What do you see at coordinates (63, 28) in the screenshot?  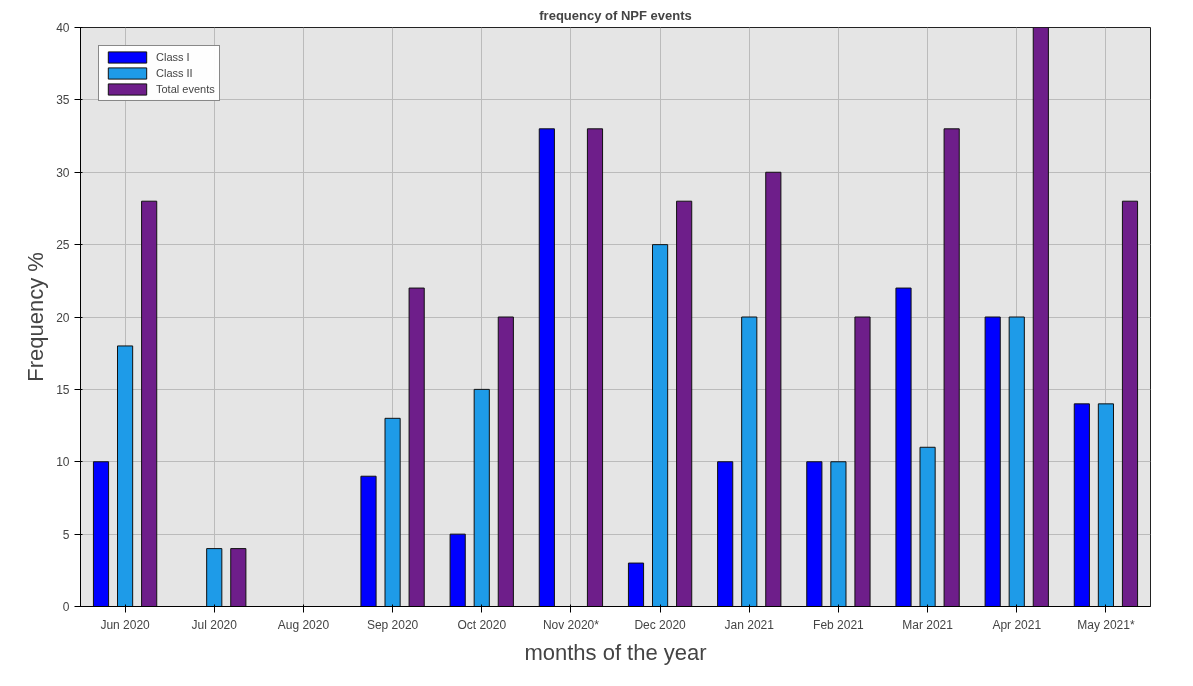 I see `y-tick-label: 40` at bounding box center [63, 28].